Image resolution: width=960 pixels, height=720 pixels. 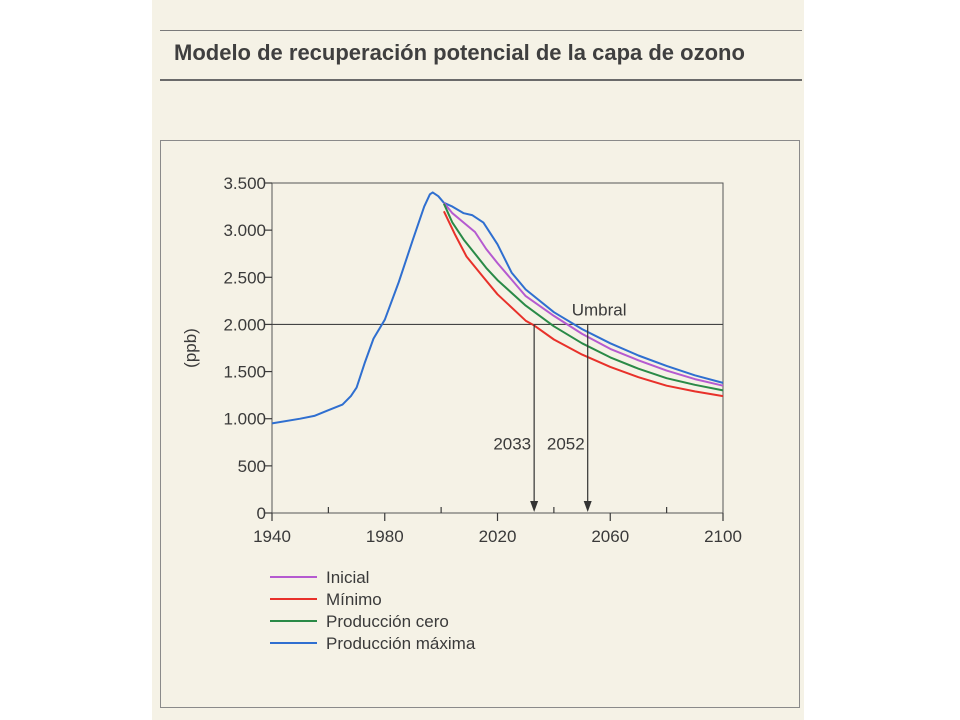 I want to click on y-tick-label: 2.000, so click(x=244, y=324).